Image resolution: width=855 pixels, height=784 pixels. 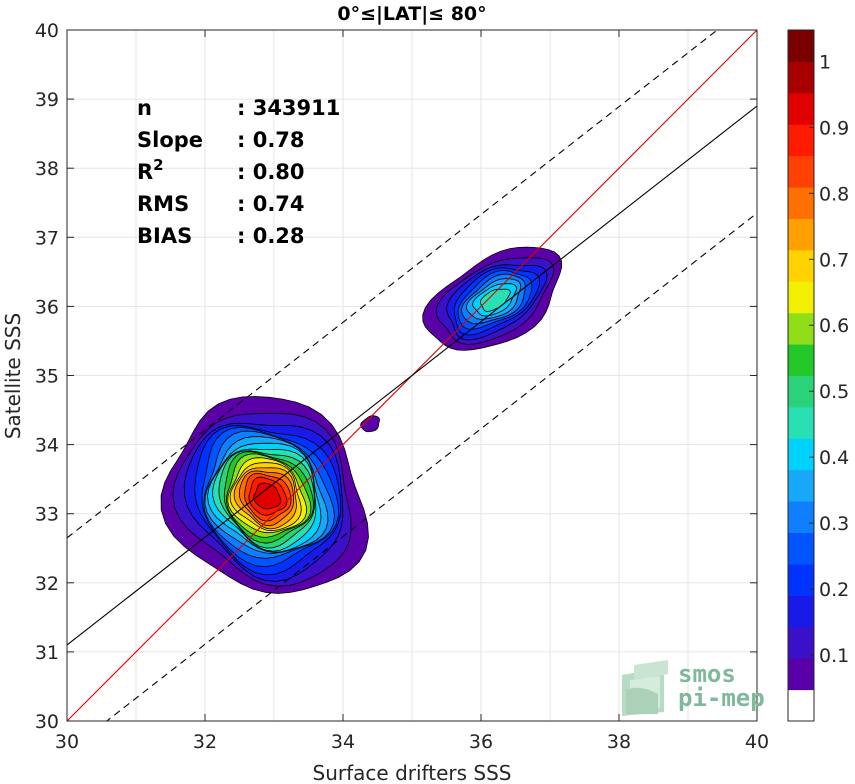 I want to click on stat-value: : 0.28, so click(x=271, y=236).